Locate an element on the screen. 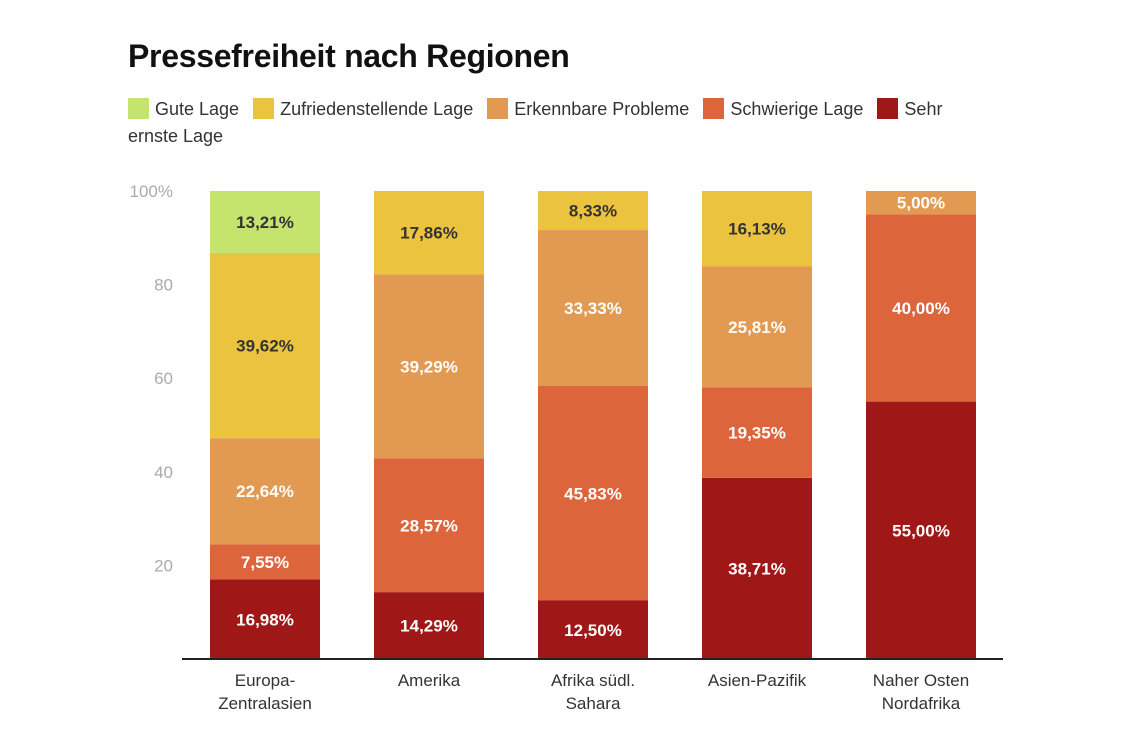  data-label: 40,00% is located at coordinates (921, 308).